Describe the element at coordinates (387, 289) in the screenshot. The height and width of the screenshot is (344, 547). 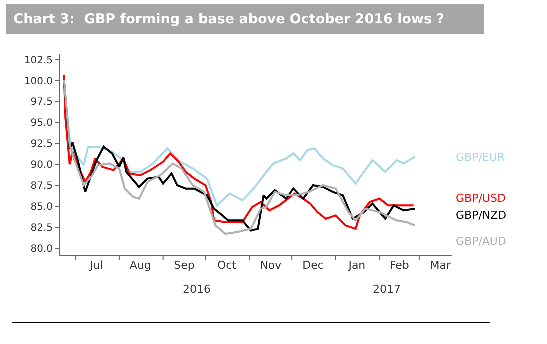
I see `text: 2017` at that location.